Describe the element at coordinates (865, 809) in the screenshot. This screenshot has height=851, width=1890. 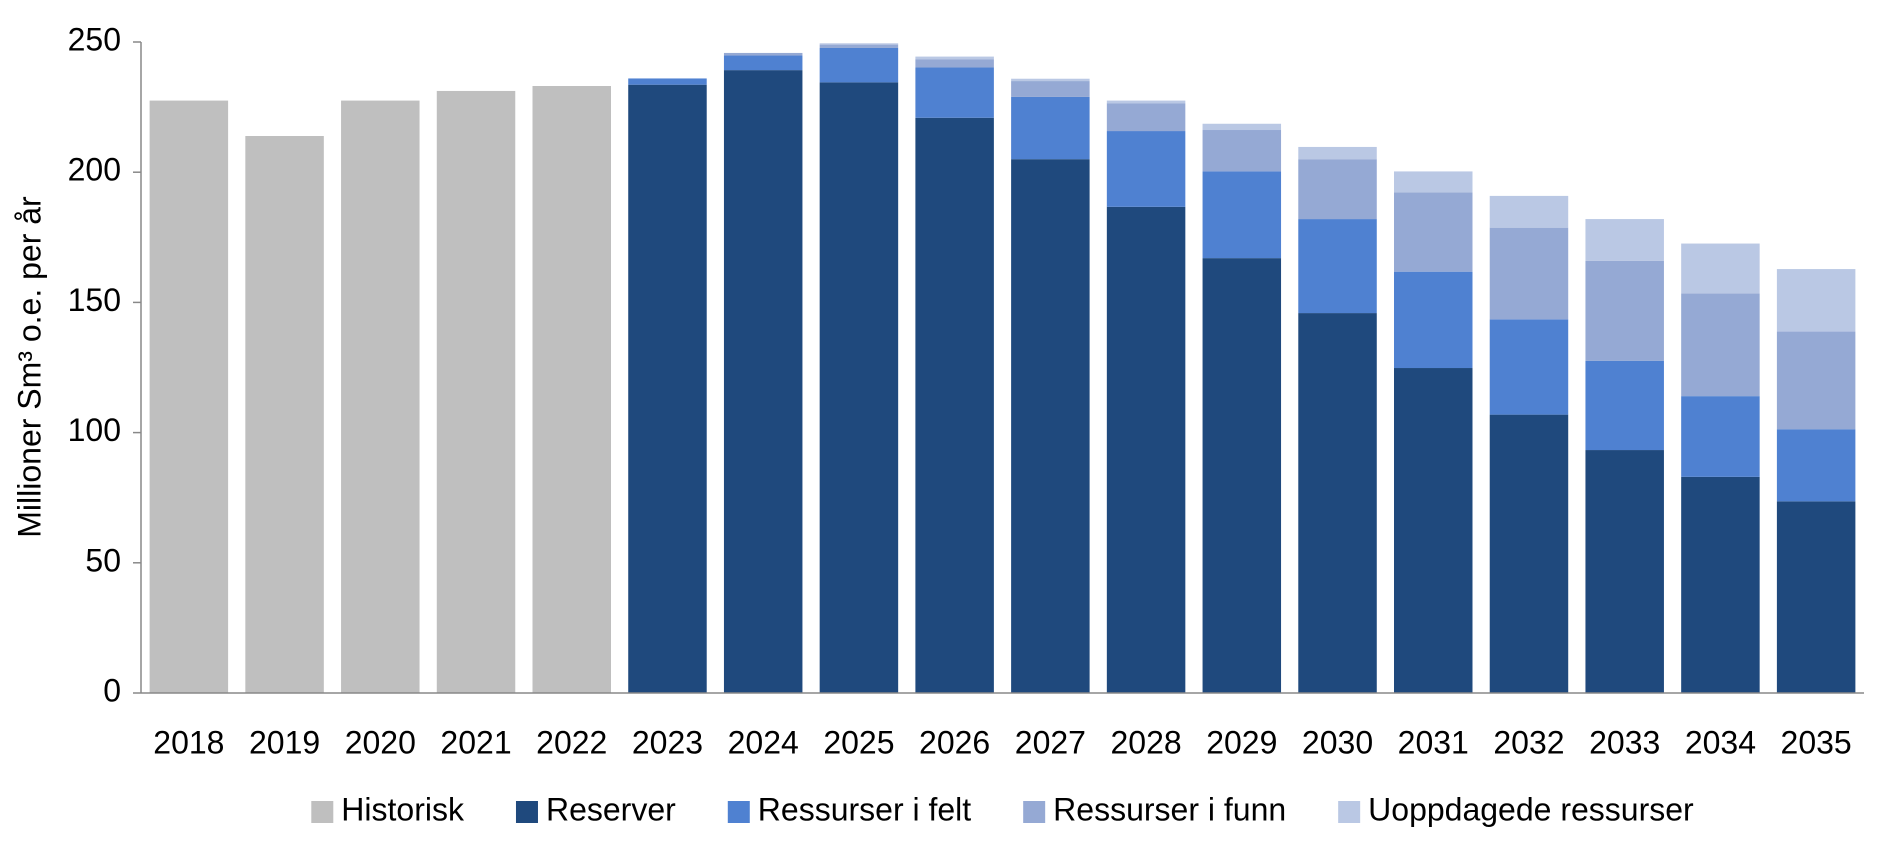
I see `legend-label: Ressurser i felt` at that location.